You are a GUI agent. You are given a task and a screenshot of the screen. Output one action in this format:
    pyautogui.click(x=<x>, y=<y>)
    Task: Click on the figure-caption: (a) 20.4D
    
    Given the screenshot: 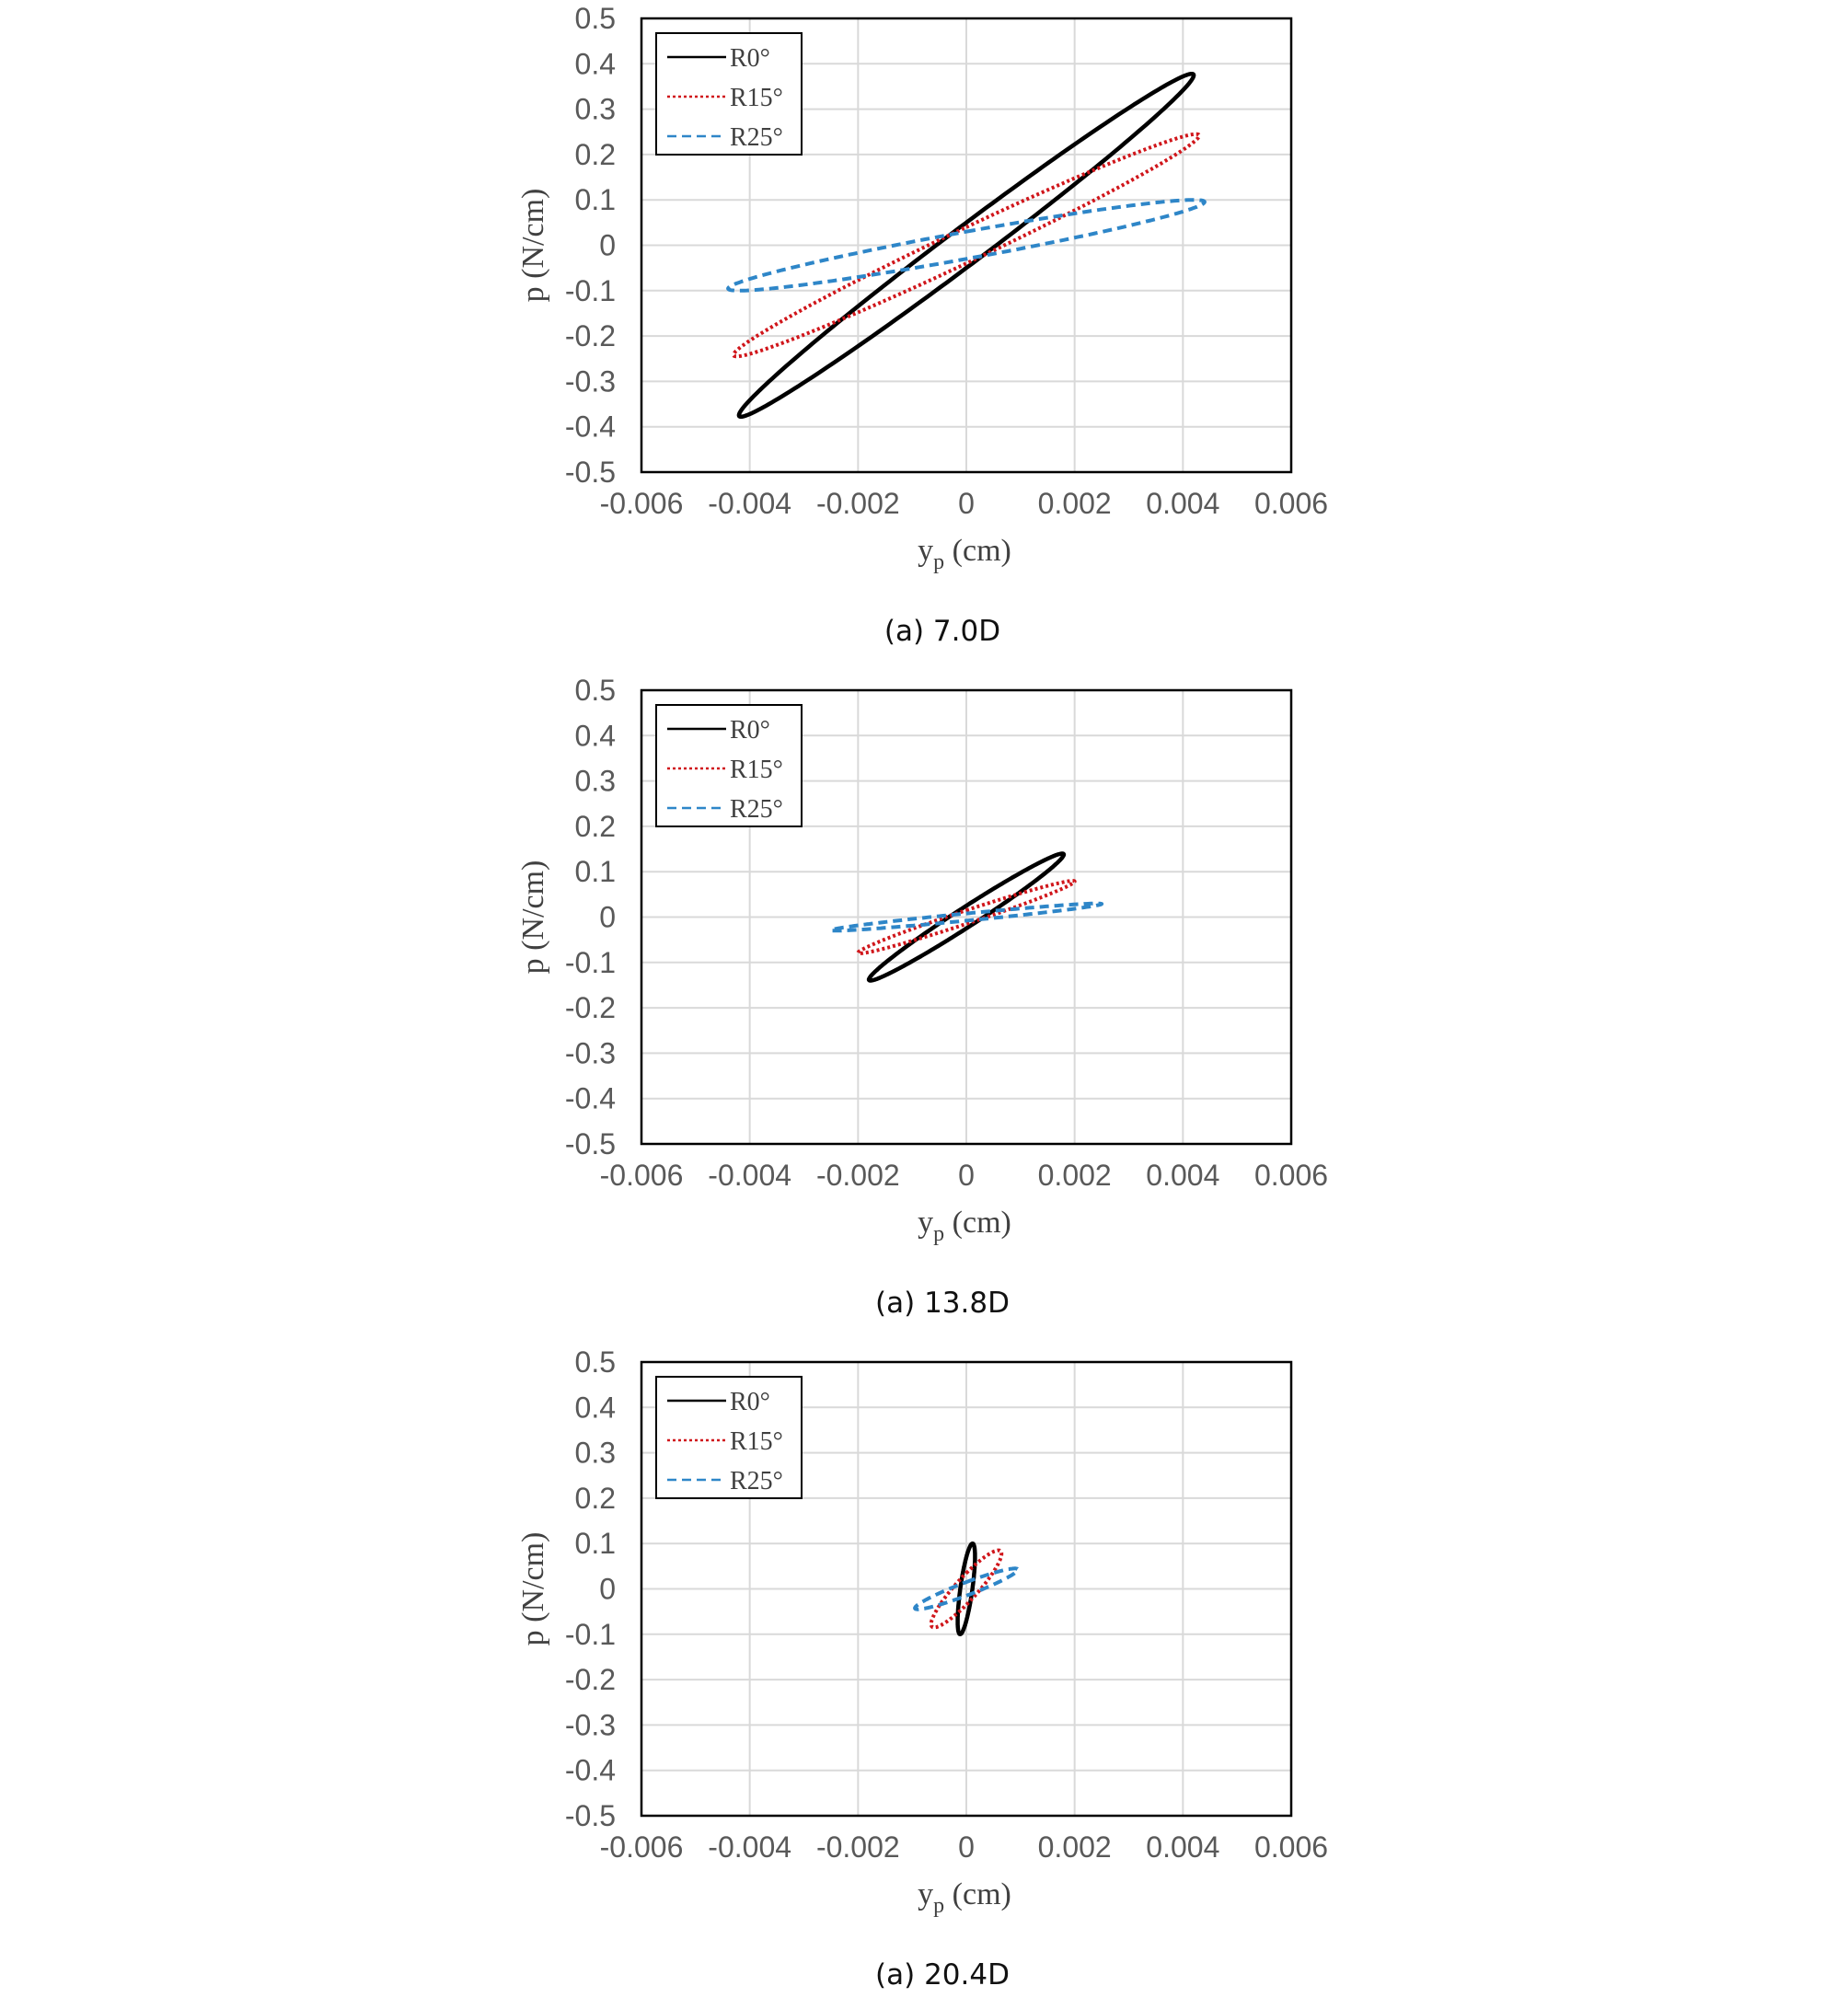 What is the action you would take?
    pyautogui.click(x=942, y=1975)
    